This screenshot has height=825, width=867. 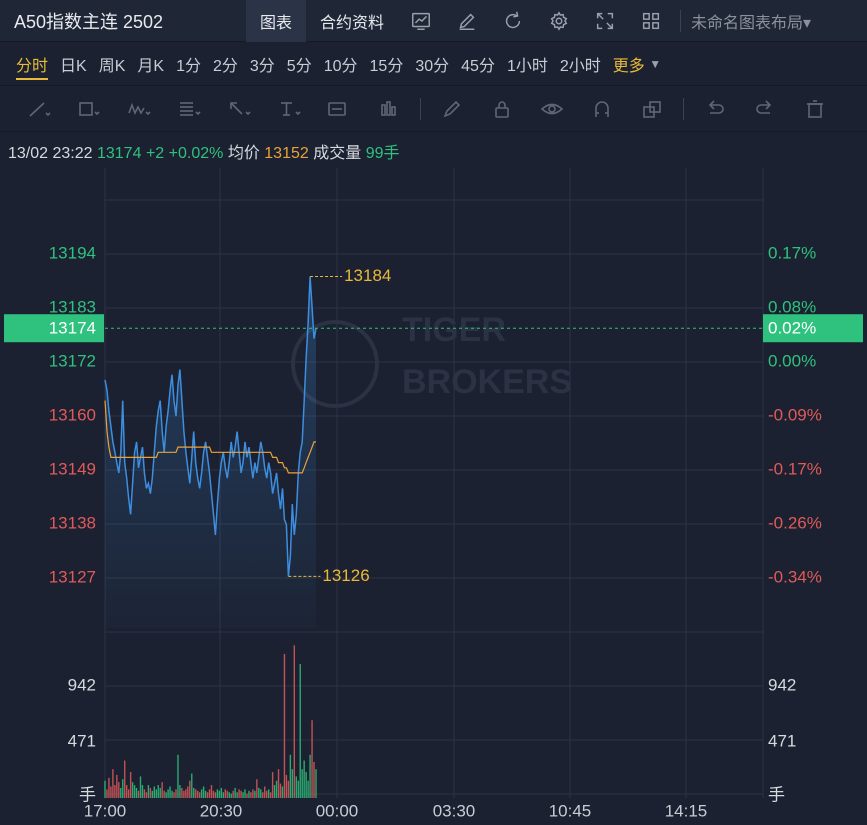 What do you see at coordinates (715, 109) in the screenshot?
I see `undo-icon` at bounding box center [715, 109].